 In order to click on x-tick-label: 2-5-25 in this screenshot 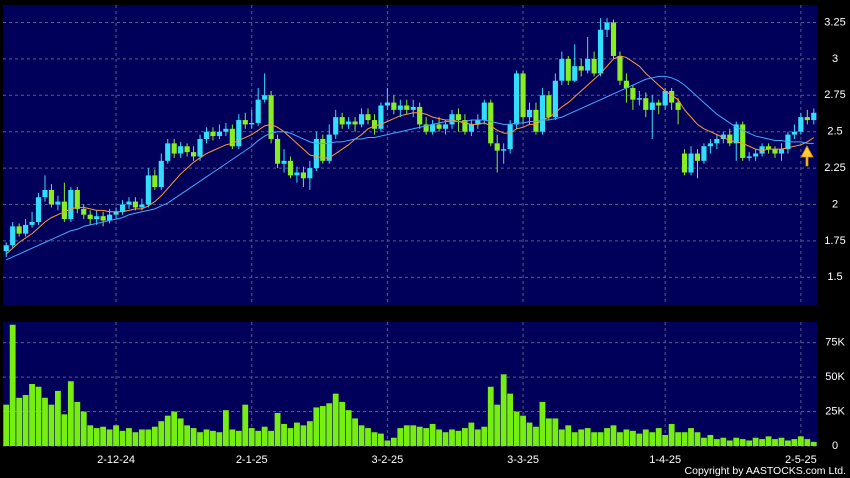, I will do `click(801, 460)`.